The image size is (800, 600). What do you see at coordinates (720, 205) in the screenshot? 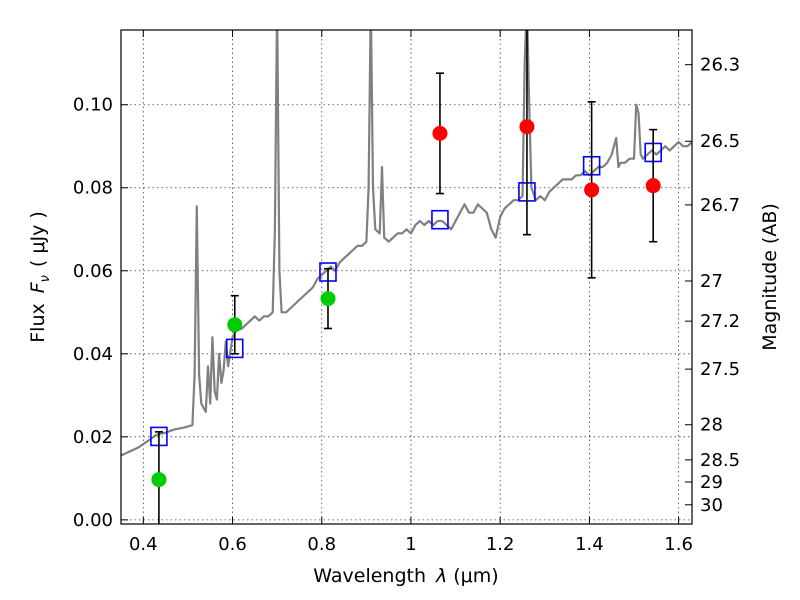
I see `y2-tick-label: 26.7` at bounding box center [720, 205].